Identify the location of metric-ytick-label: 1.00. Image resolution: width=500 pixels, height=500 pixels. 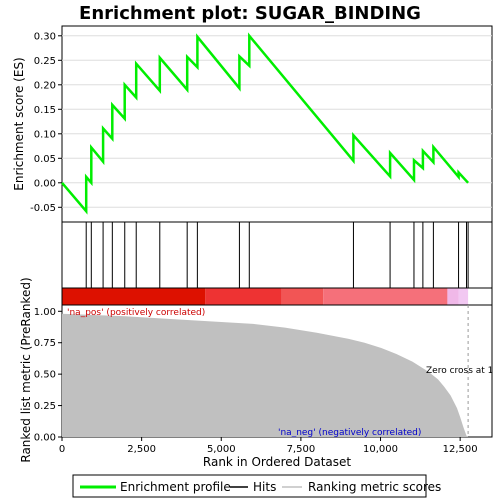
(45, 312).